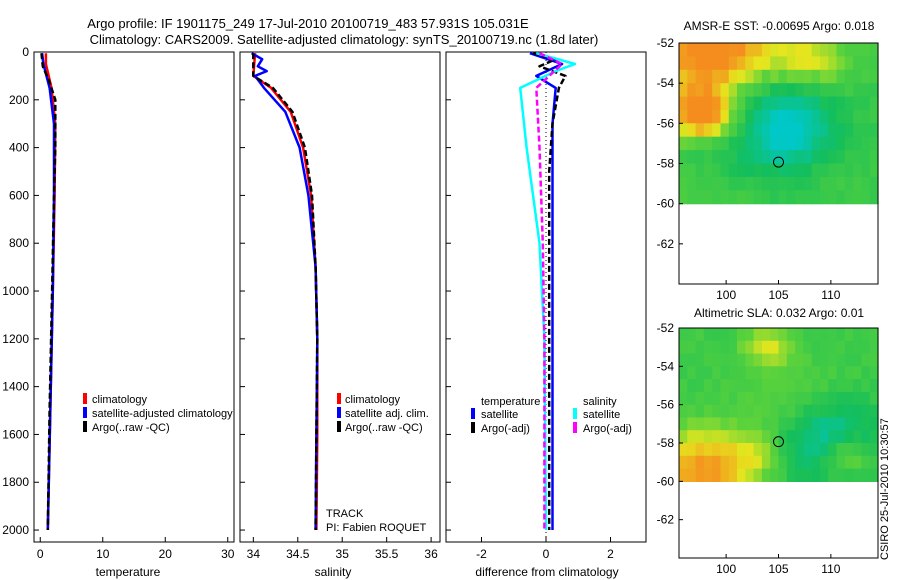  I want to click on sst-map-title: AMSR-E SST: -0.00695 Argo: 0.018, so click(779, 26).